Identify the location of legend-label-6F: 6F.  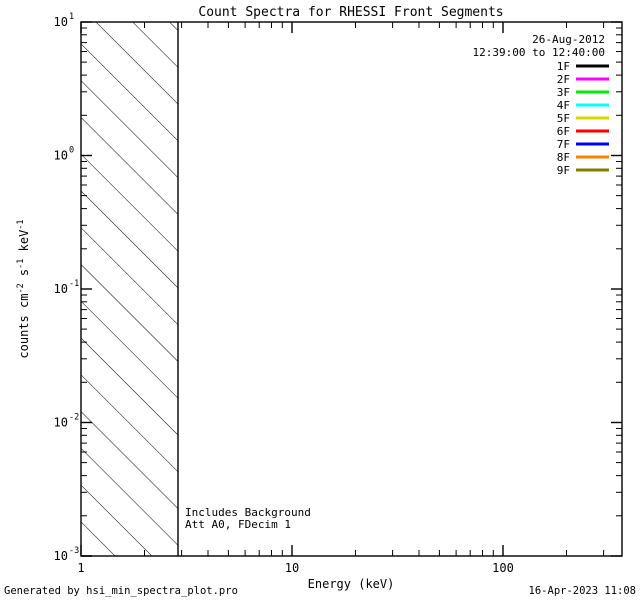
(563, 131).